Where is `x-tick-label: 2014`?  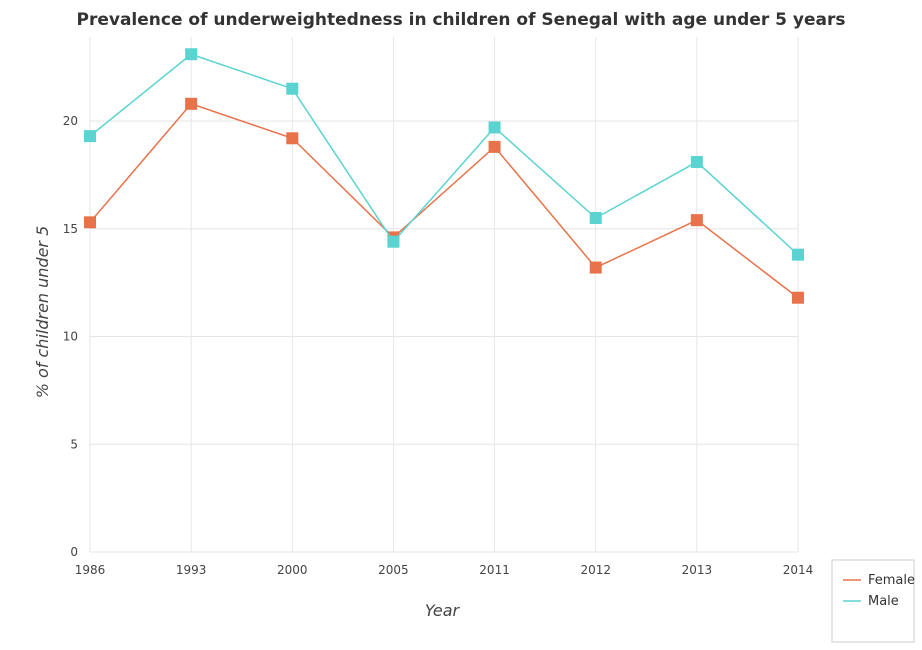
x-tick-label: 2014 is located at coordinates (798, 570).